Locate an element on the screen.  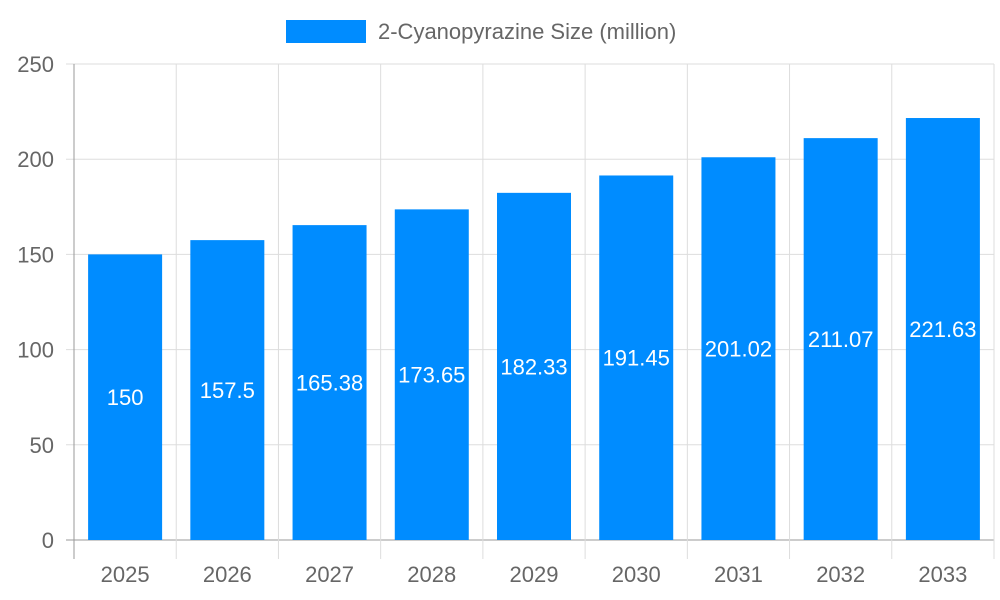
data-label: 157.5 is located at coordinates (227, 390).